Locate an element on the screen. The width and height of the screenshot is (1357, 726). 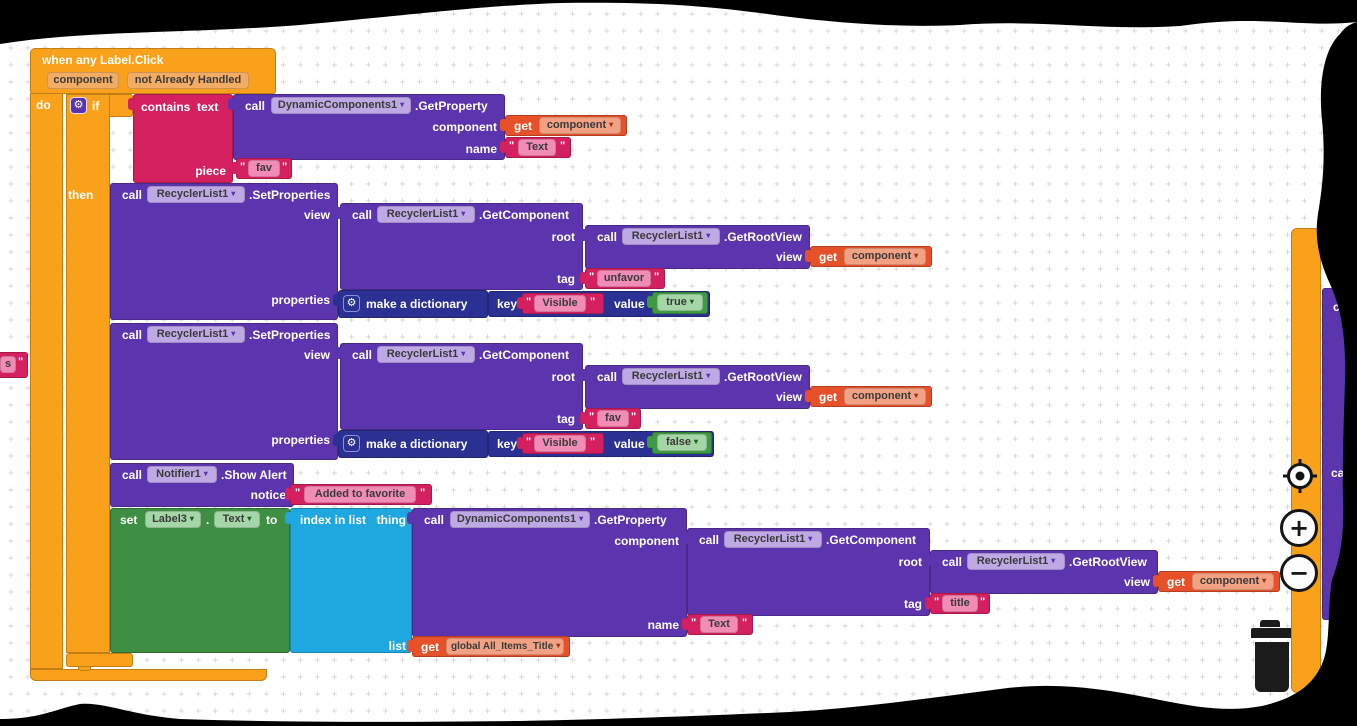
string-value: Visible is located at coordinates (560, 443).